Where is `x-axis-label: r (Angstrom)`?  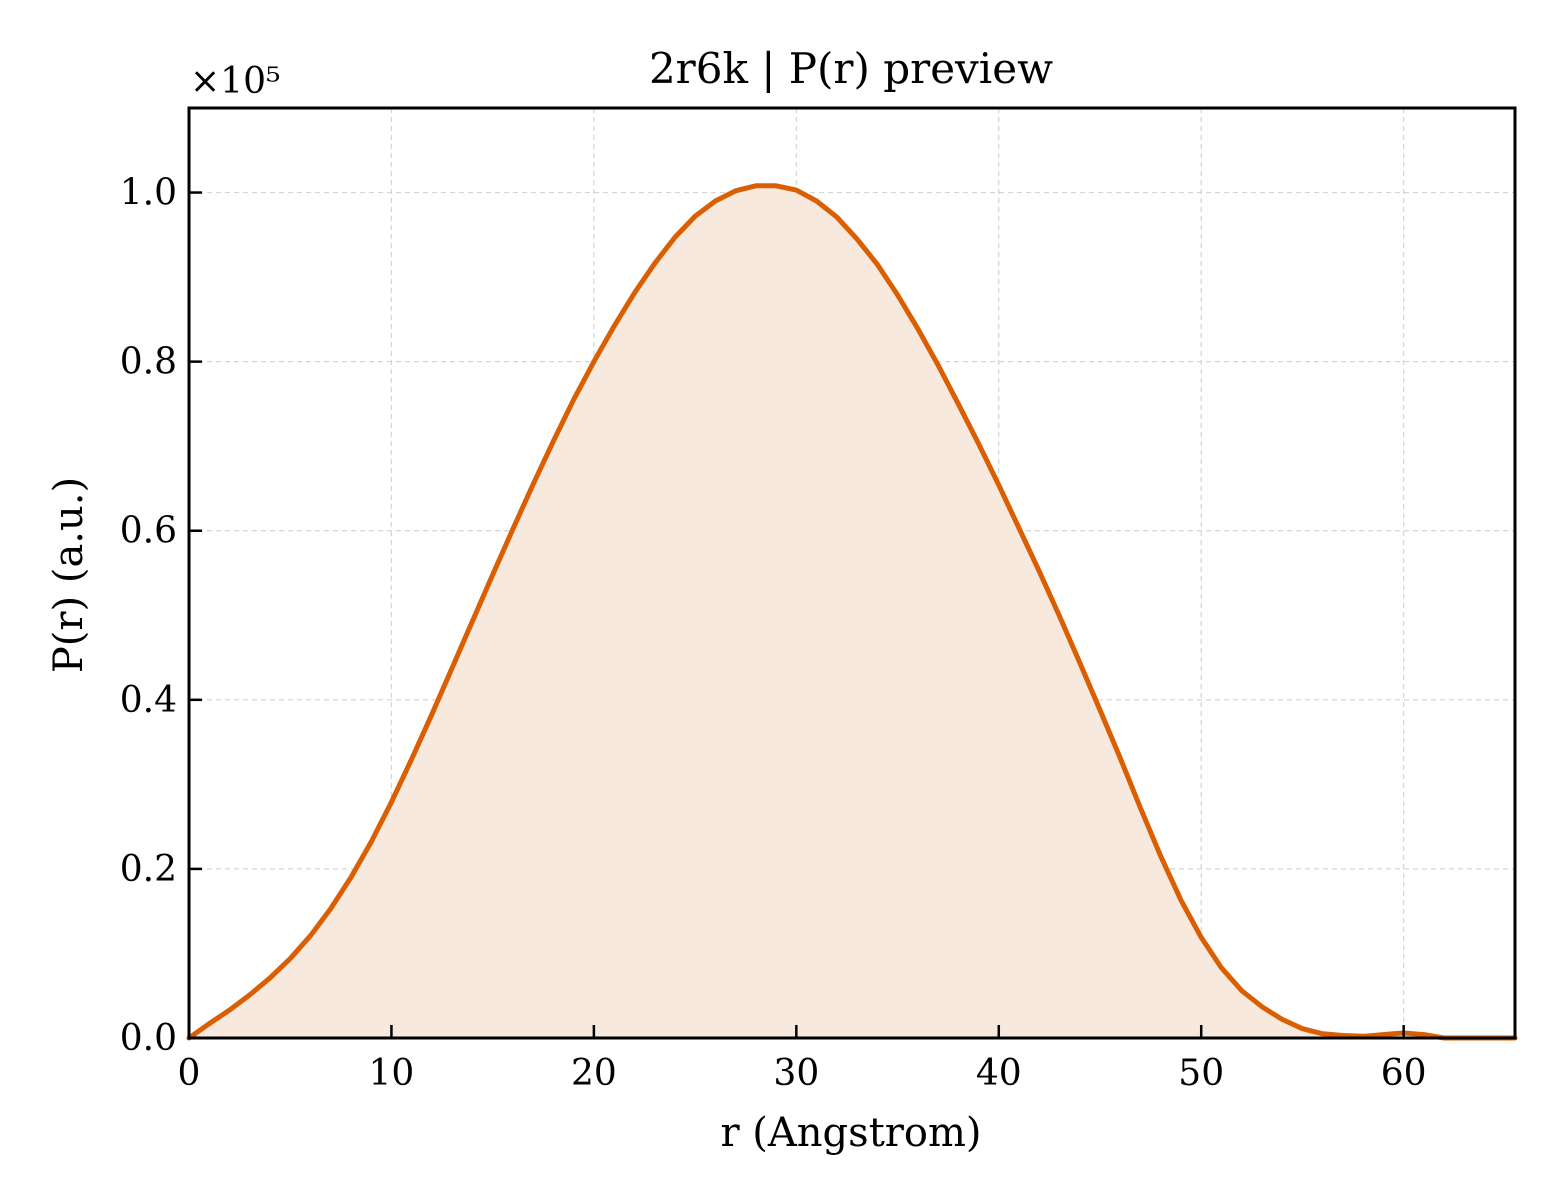 x-axis-label: r (Angstrom) is located at coordinates (850, 1133).